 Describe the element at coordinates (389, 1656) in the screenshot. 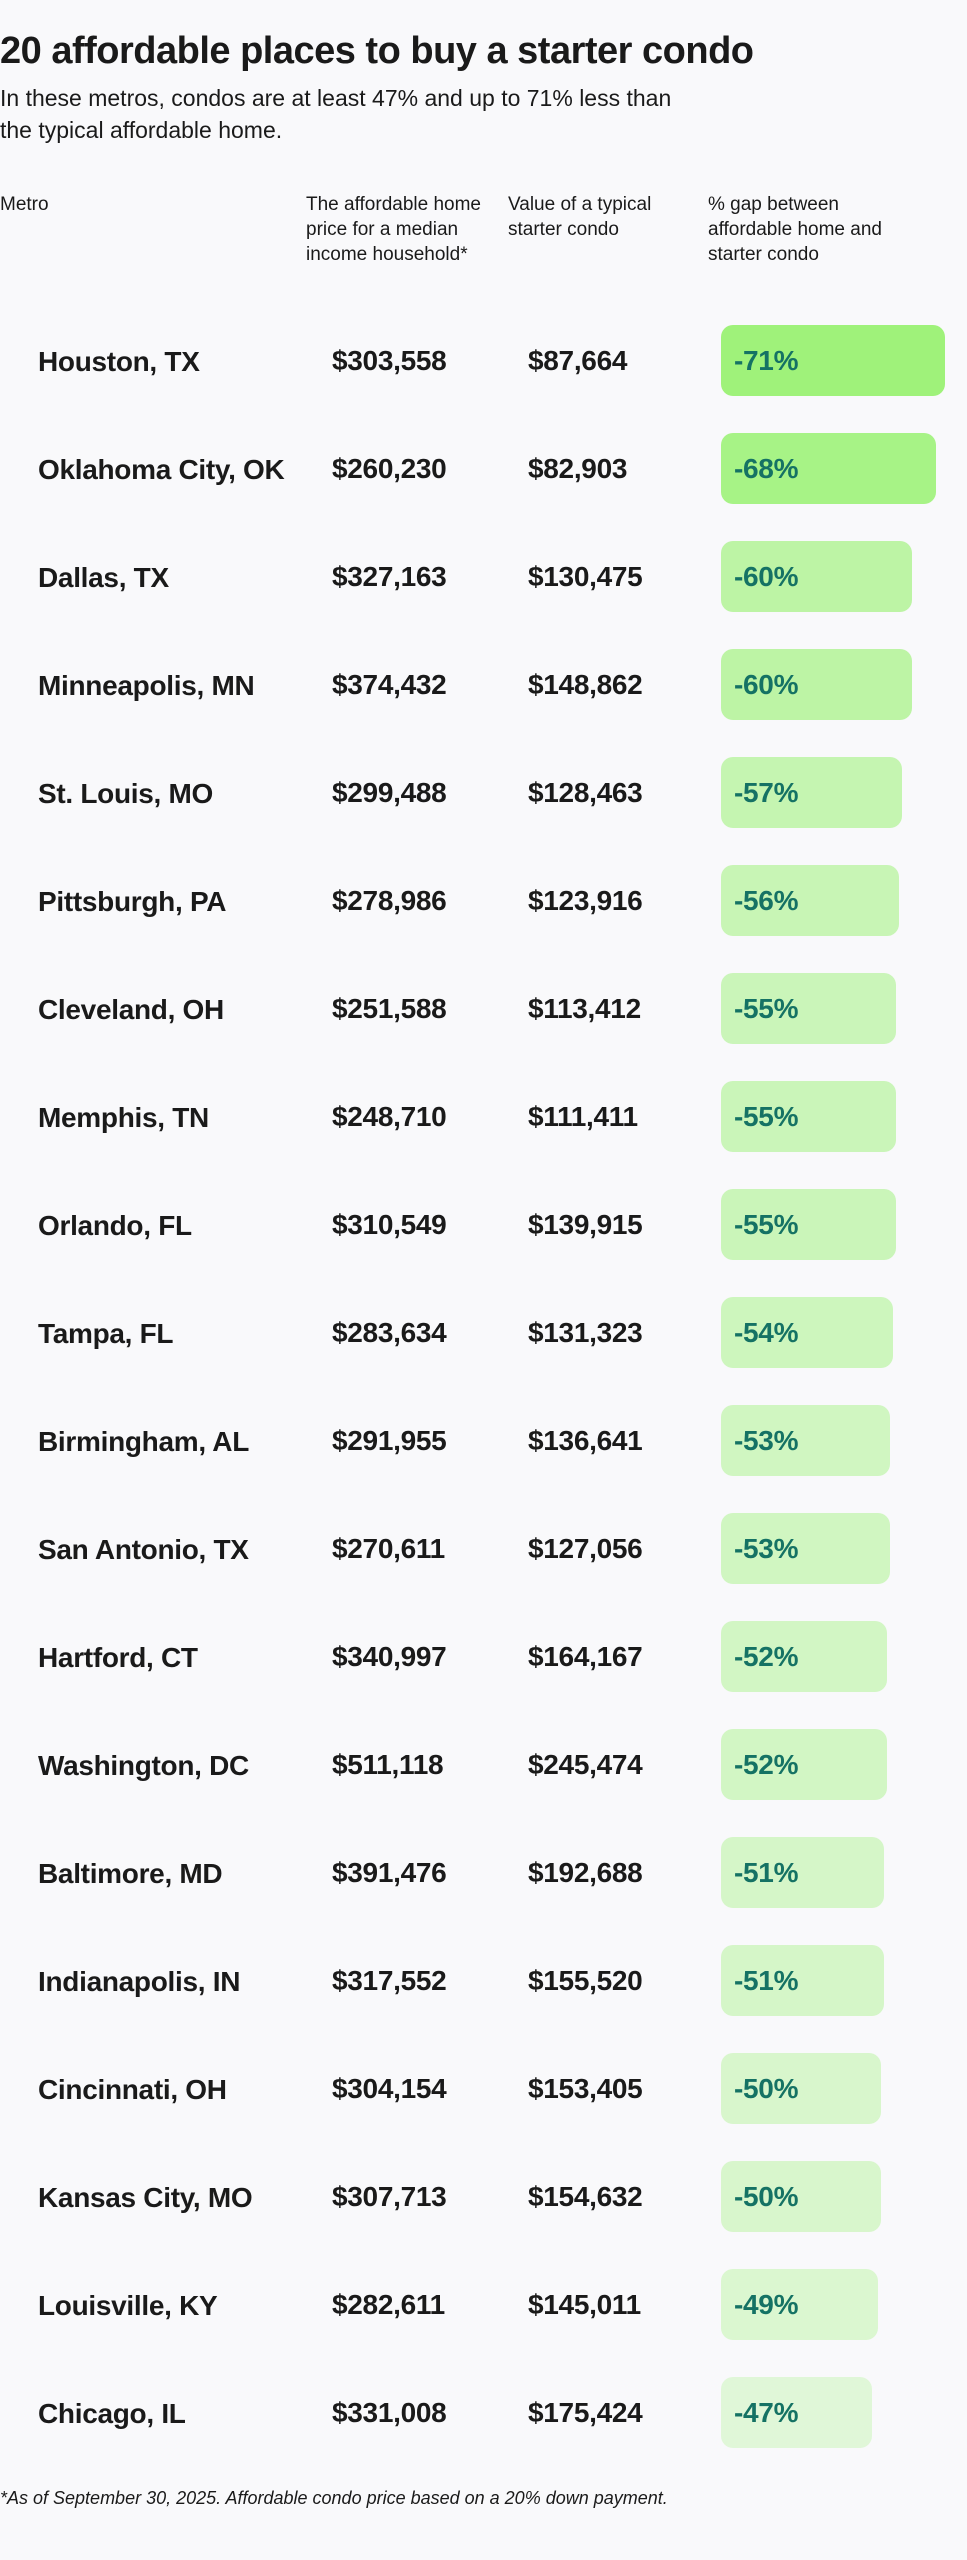

I see `affordable-price: $340,997` at that location.